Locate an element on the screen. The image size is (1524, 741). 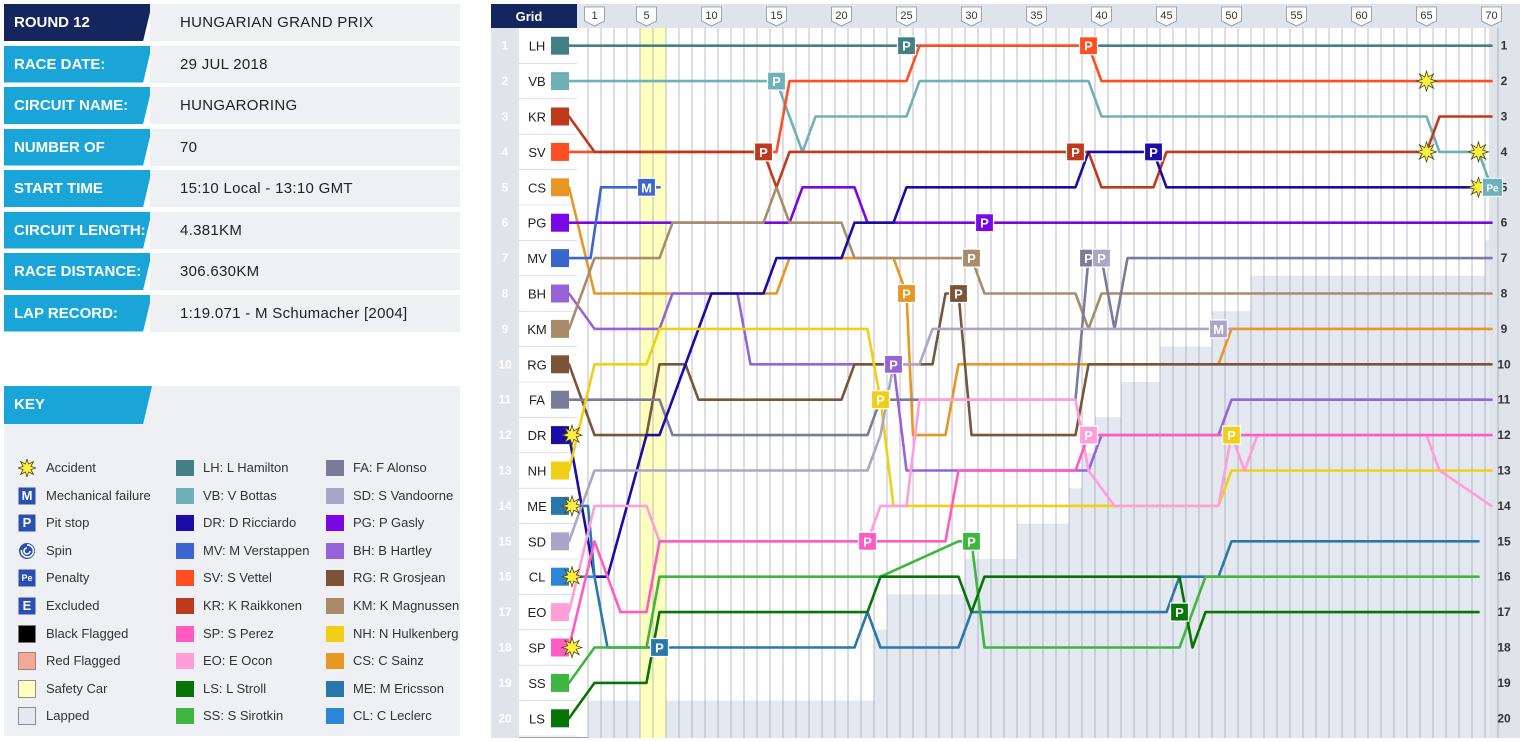
lap-tick-label: 5 is located at coordinates (646, 16).